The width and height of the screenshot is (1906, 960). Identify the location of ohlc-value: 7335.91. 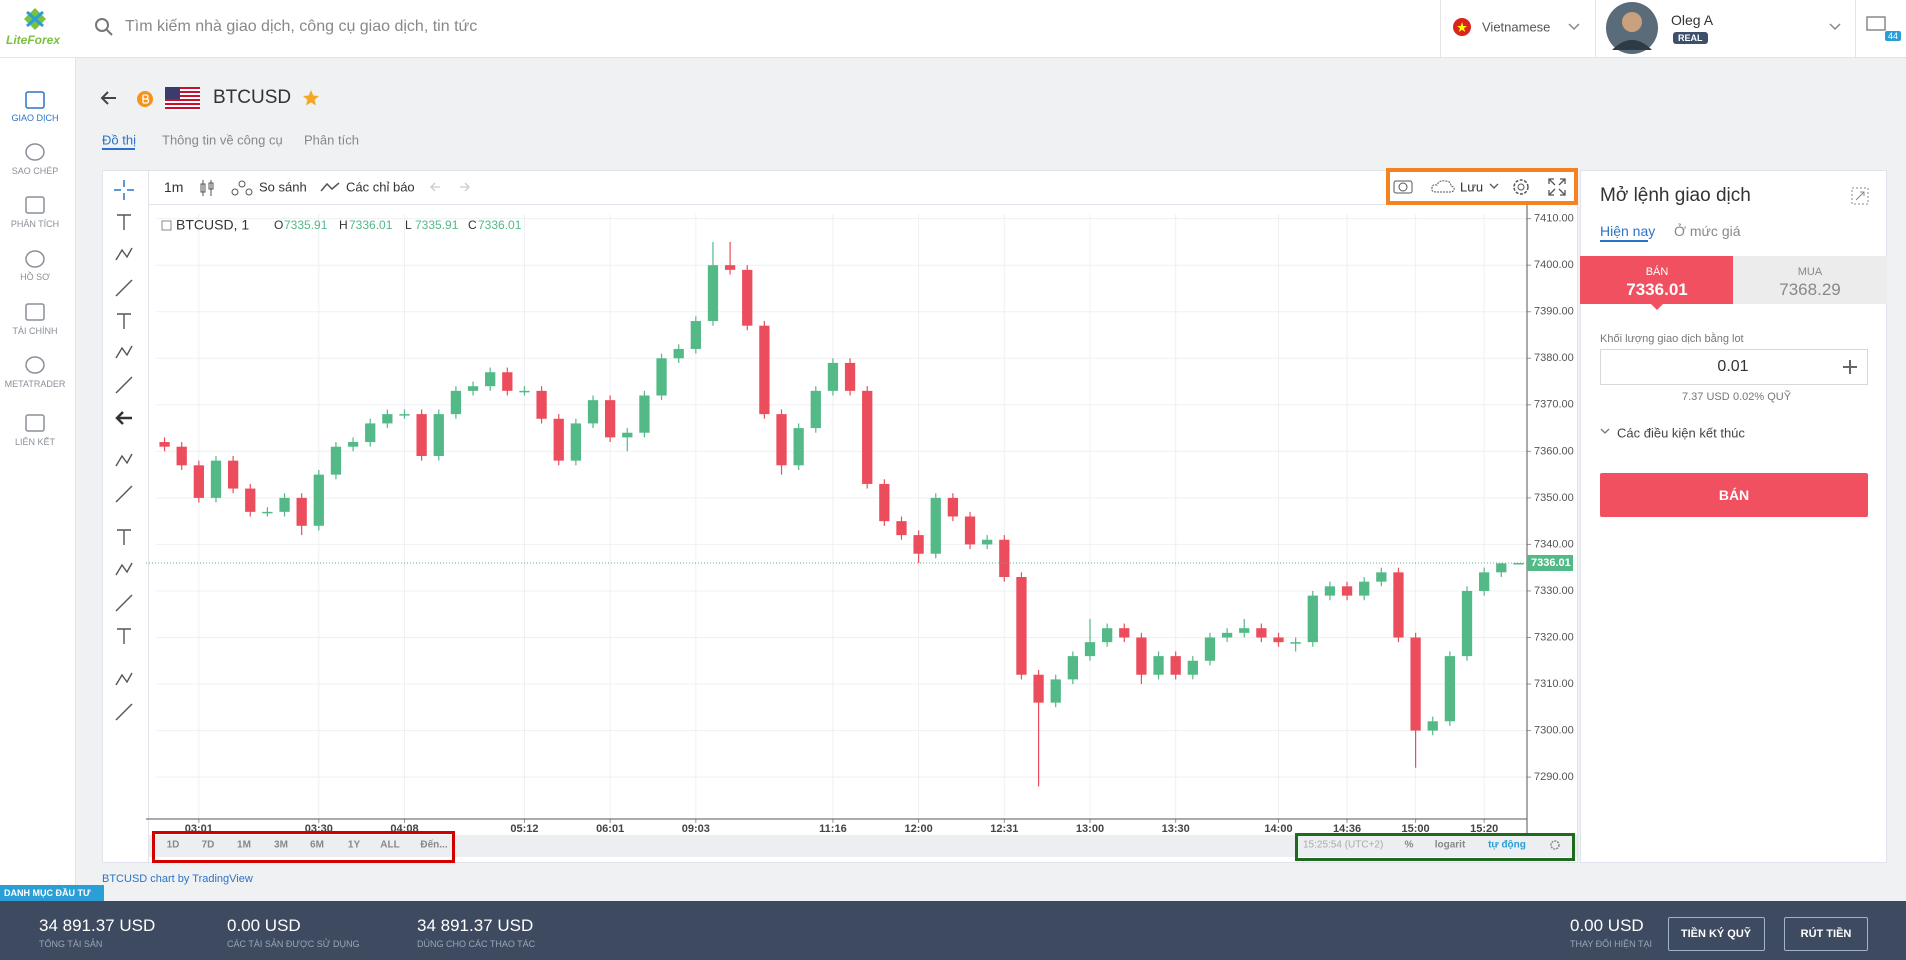
(437, 225).